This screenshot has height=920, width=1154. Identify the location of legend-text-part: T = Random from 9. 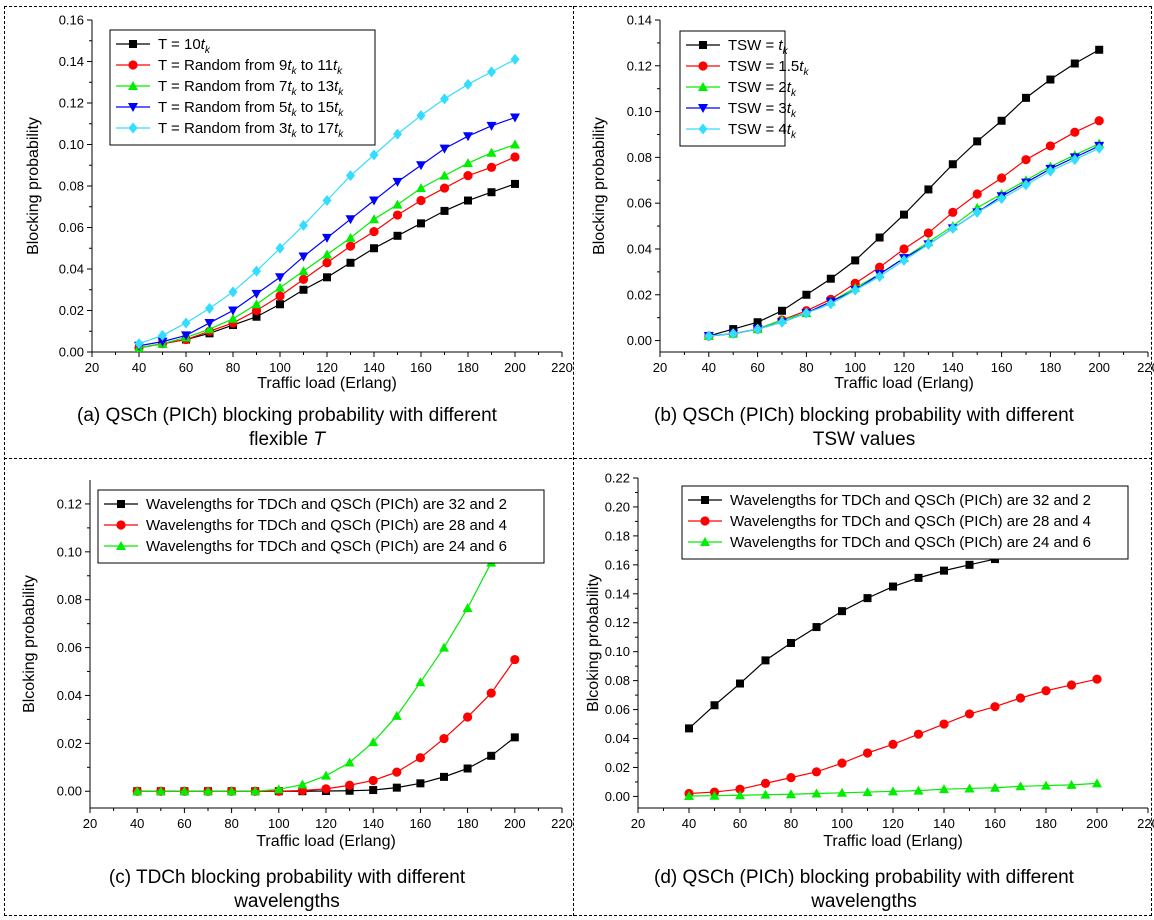
(222, 65).